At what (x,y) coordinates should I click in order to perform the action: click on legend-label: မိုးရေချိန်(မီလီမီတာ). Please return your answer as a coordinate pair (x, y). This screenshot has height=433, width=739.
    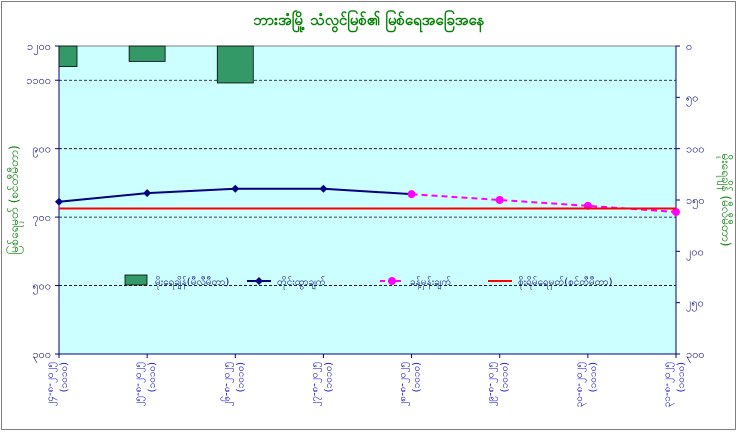
    Looking at the image, I should click on (192, 282).